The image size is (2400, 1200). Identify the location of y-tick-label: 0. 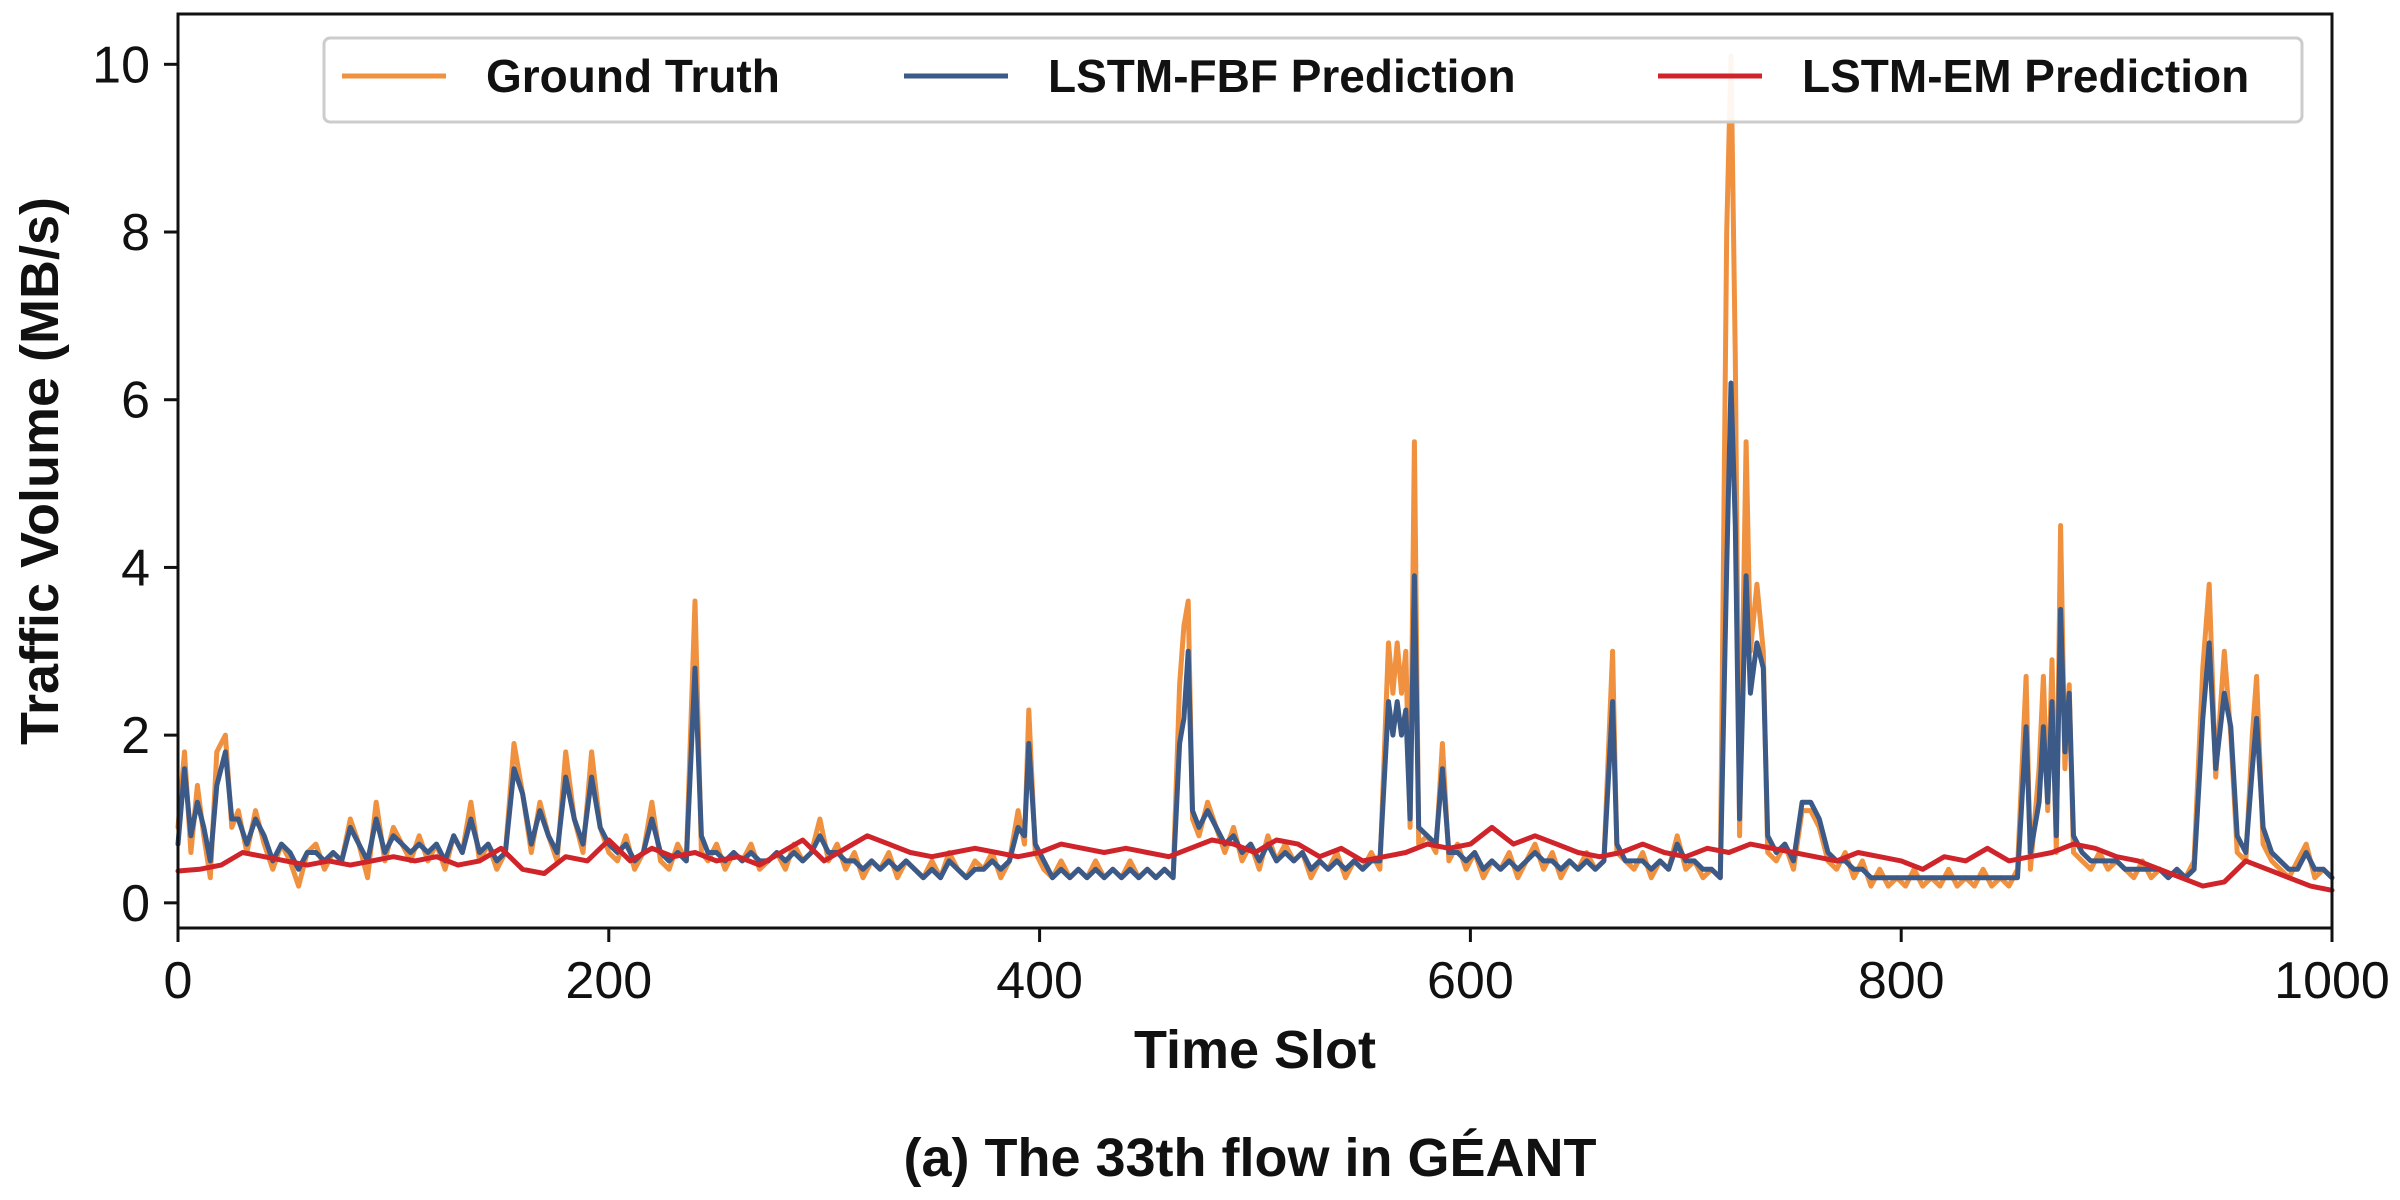
(135, 904).